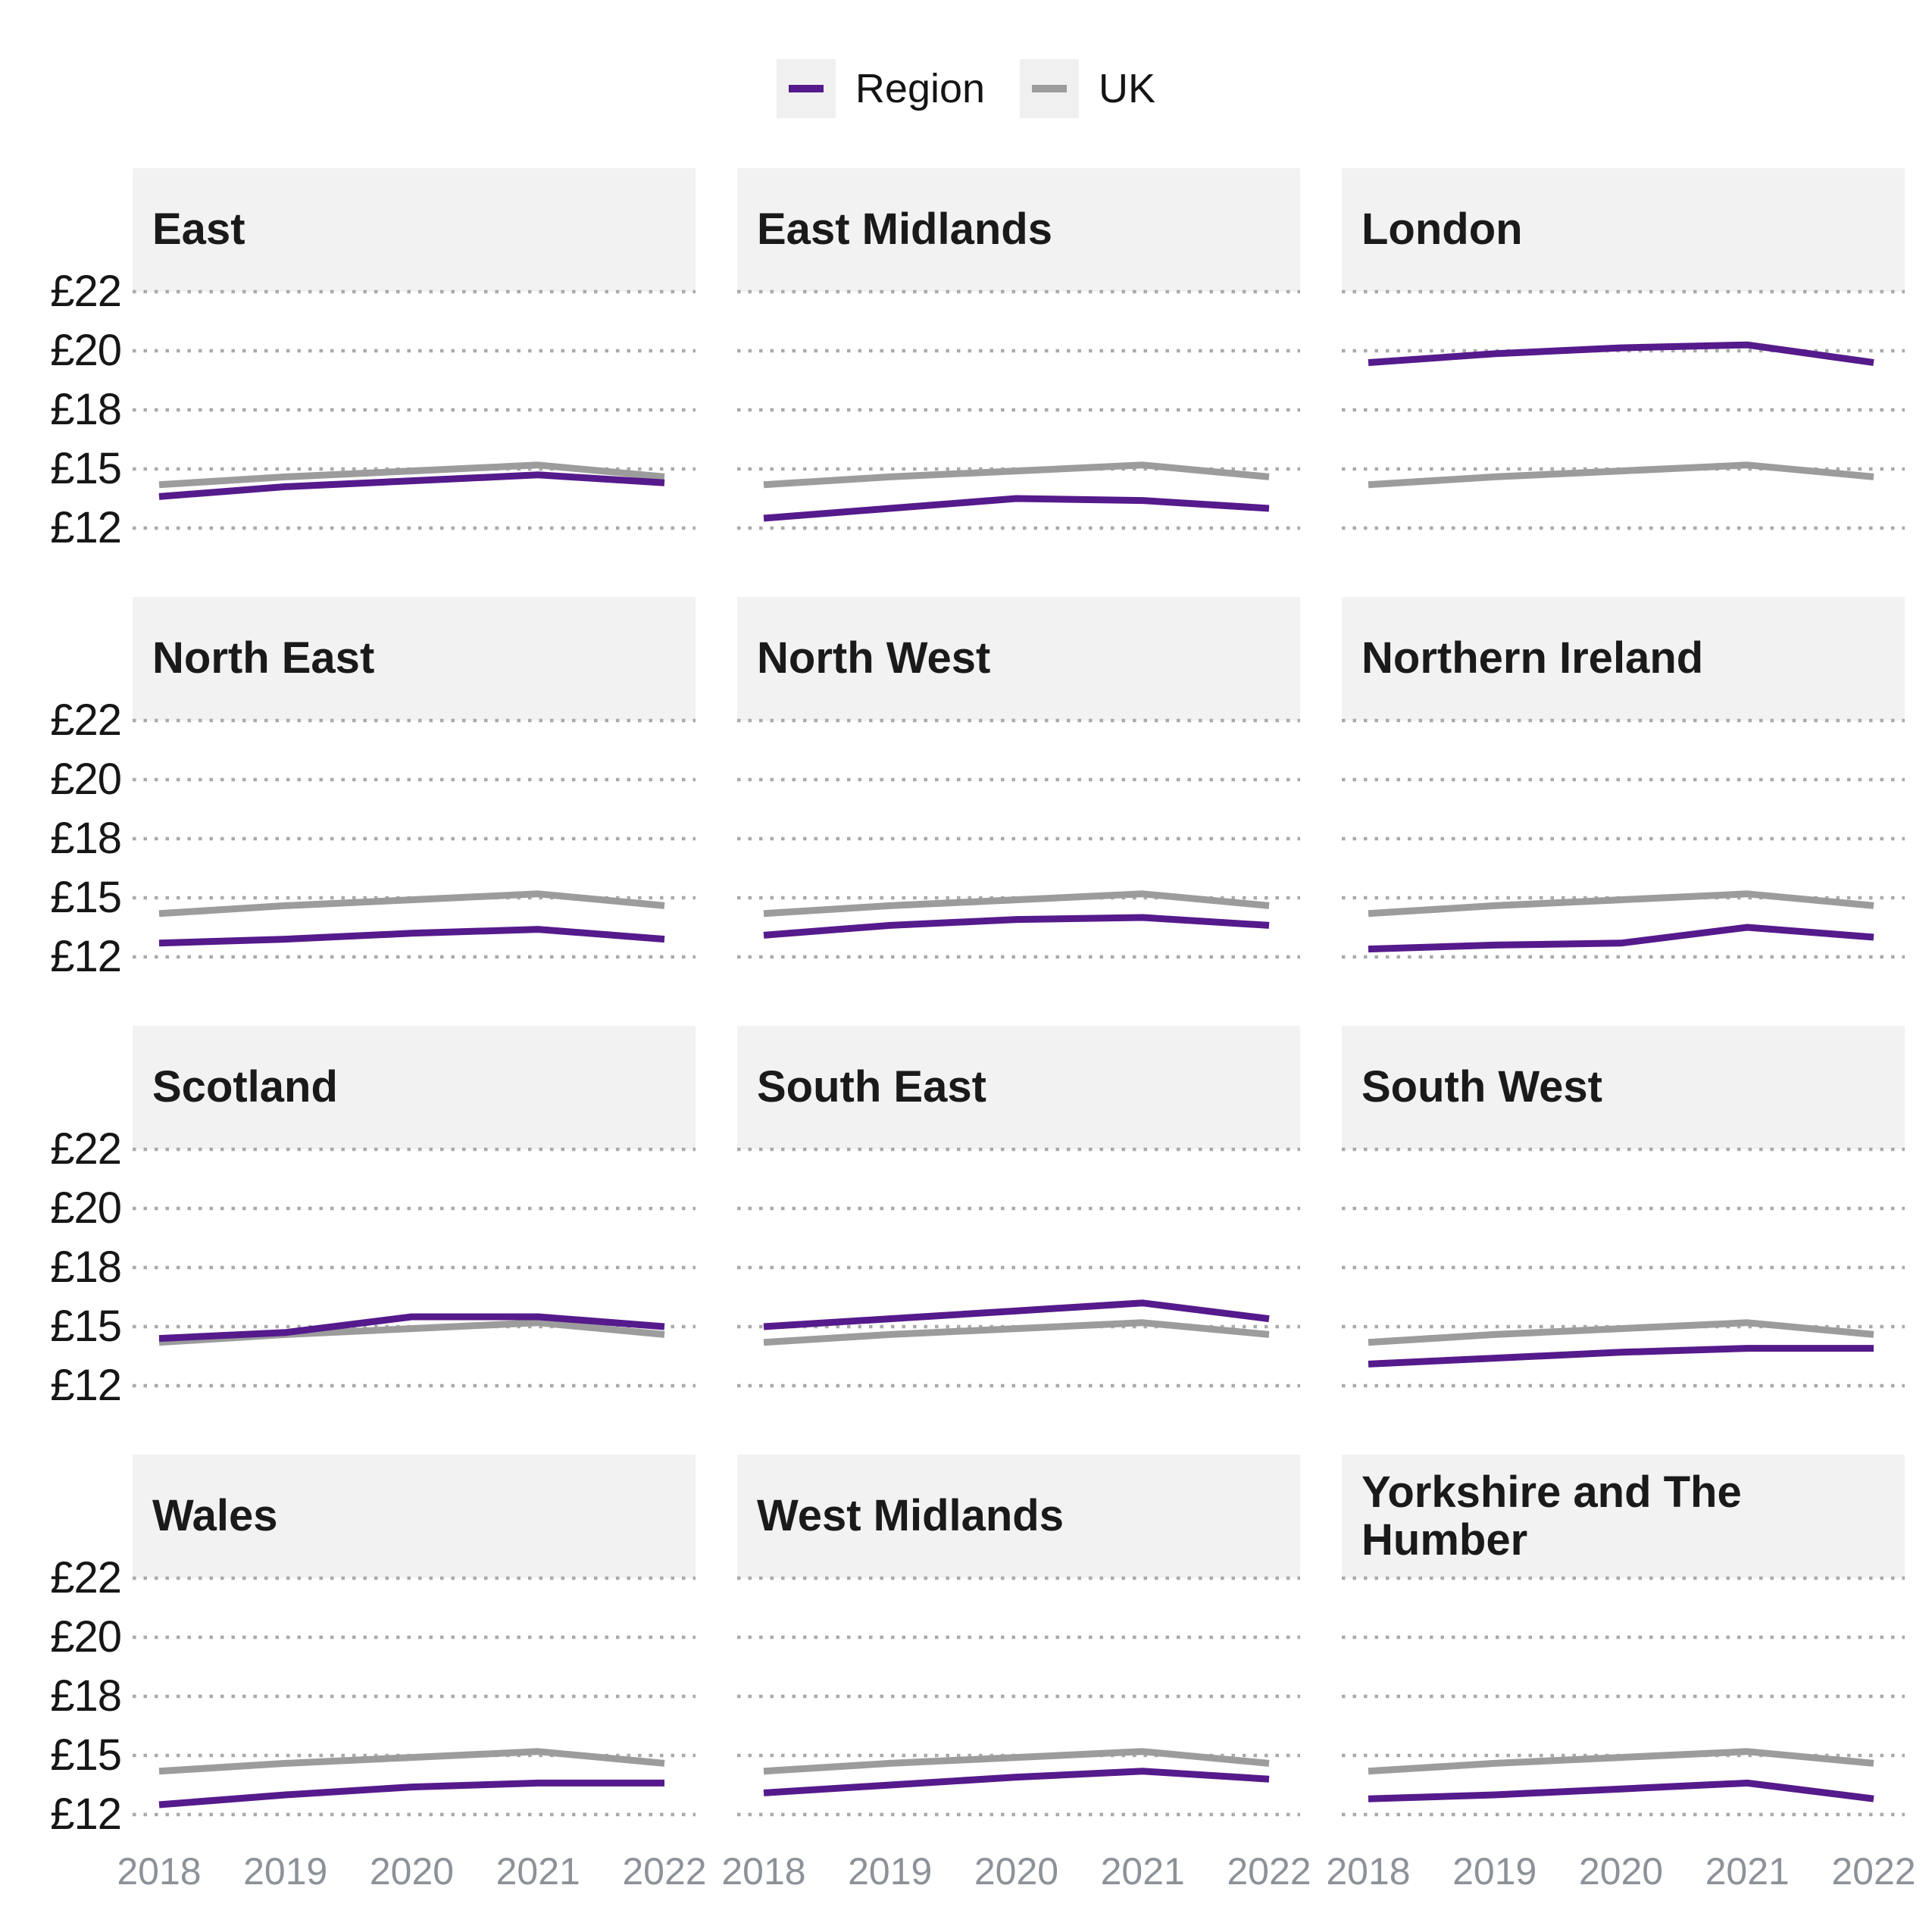 The height and width of the screenshot is (1932, 1932). I want to click on panel-east-midlands: East Midlands, so click(1018, 382).